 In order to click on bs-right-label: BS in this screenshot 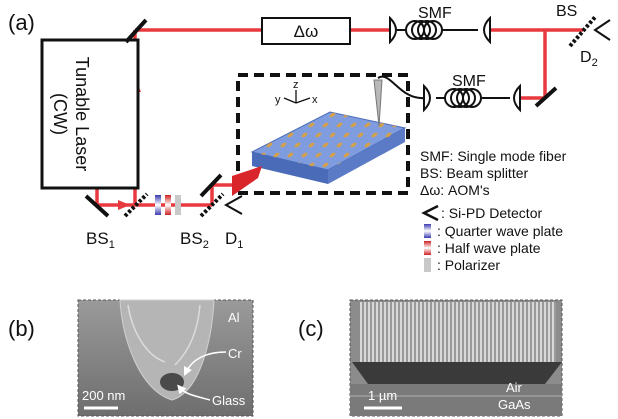, I will do `click(566, 11)`.